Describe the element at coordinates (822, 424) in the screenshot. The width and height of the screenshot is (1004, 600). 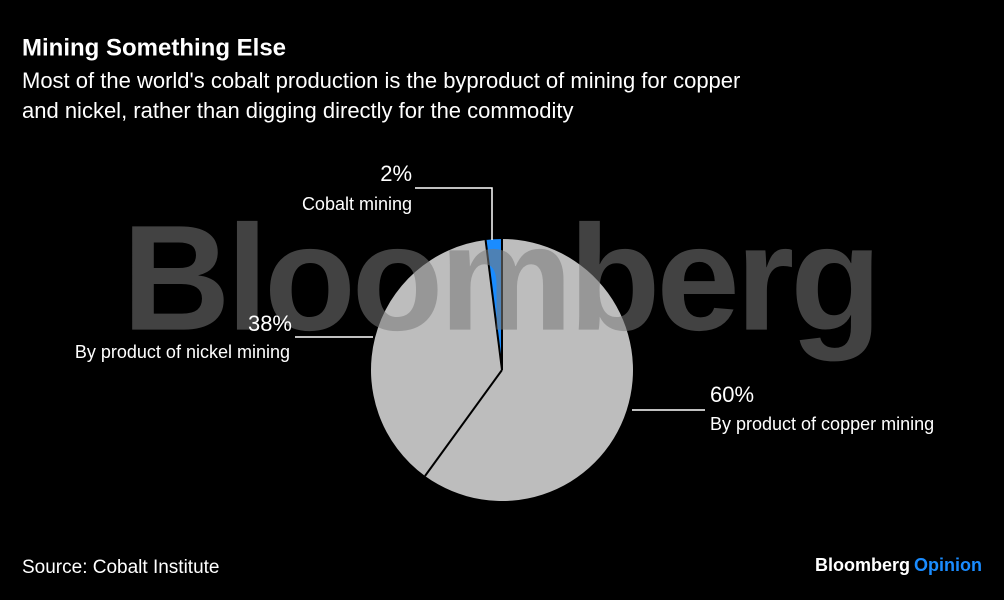
I see `category-label: By product of copper mining` at that location.